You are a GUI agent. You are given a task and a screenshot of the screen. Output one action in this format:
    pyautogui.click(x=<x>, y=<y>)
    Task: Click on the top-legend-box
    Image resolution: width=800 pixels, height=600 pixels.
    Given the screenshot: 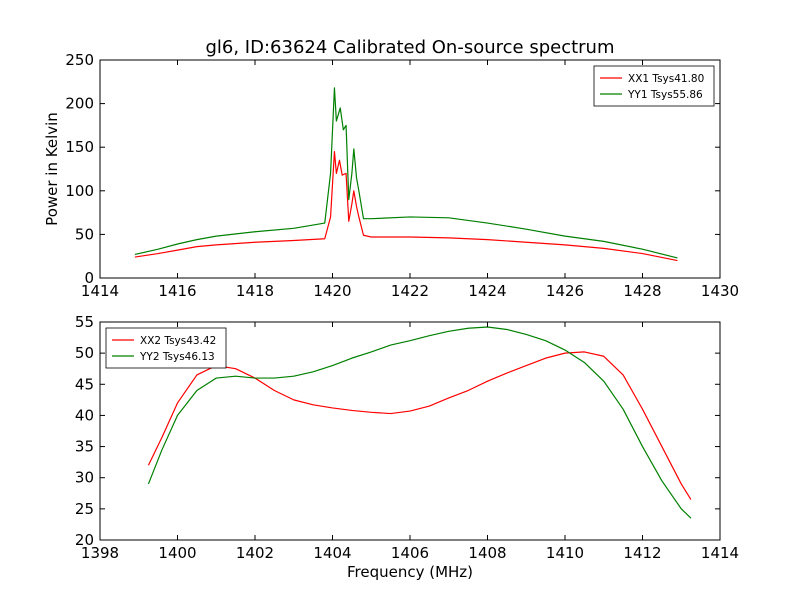 What is the action you would take?
    pyautogui.click(x=654, y=86)
    